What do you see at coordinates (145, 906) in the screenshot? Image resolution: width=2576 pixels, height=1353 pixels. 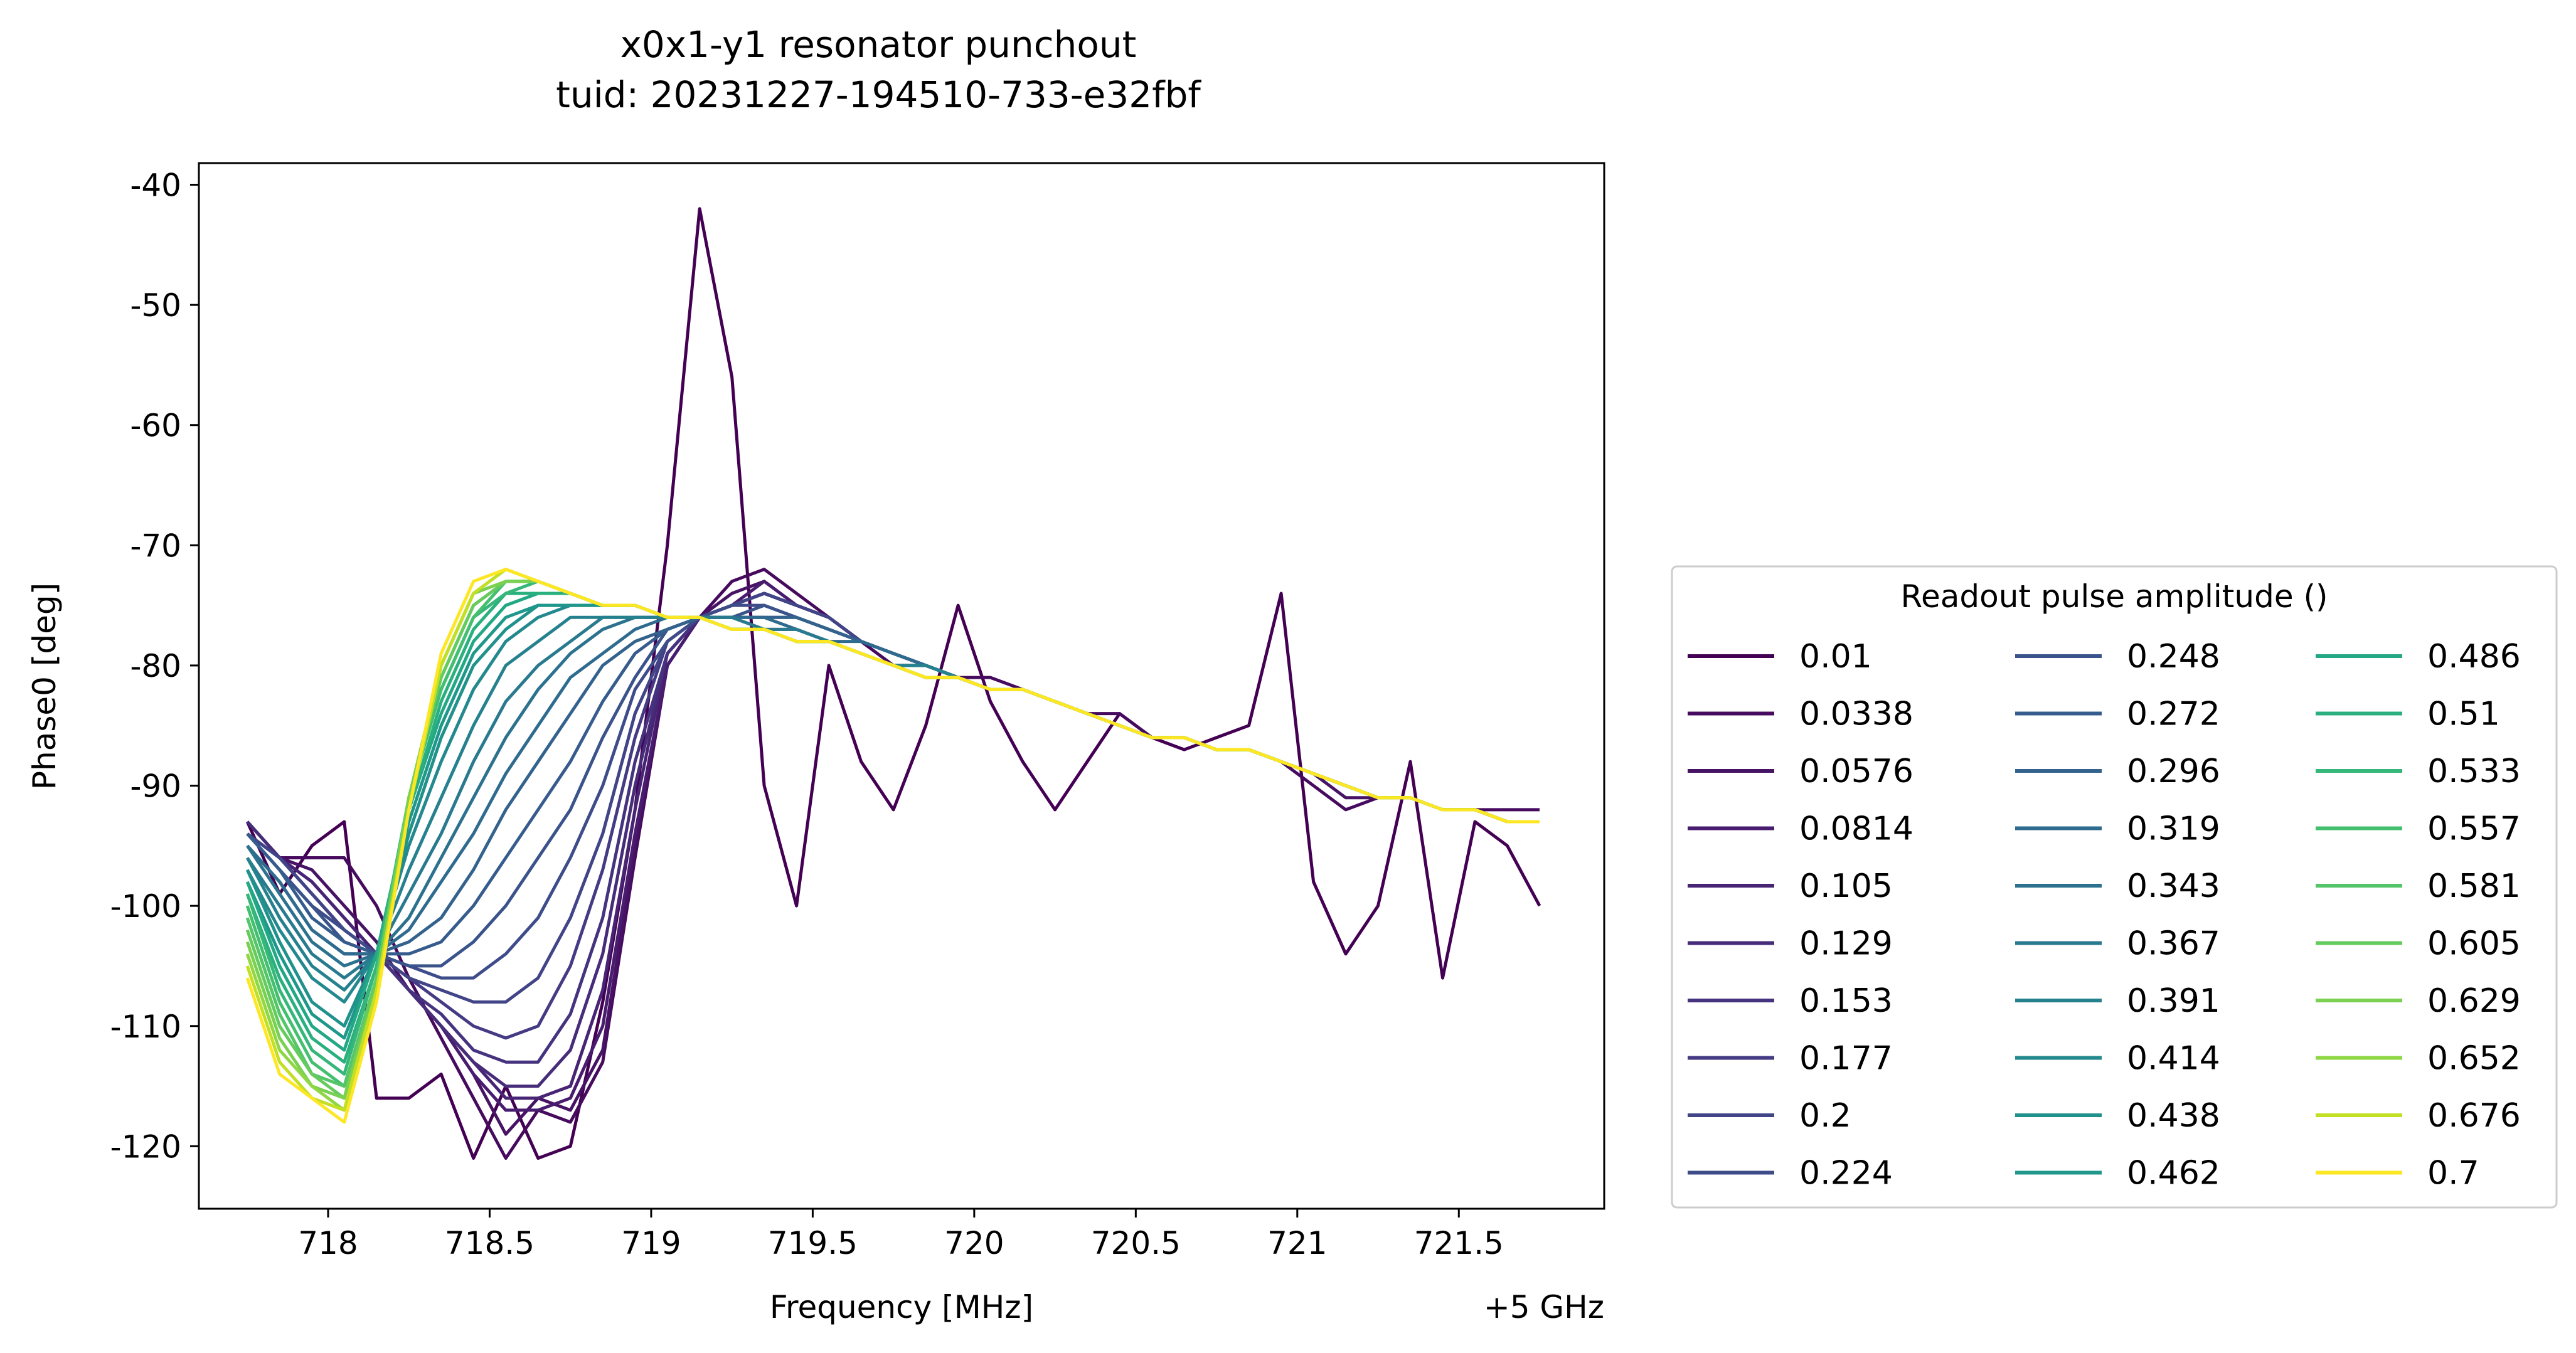 I see `y-tick-label: -100` at bounding box center [145, 906].